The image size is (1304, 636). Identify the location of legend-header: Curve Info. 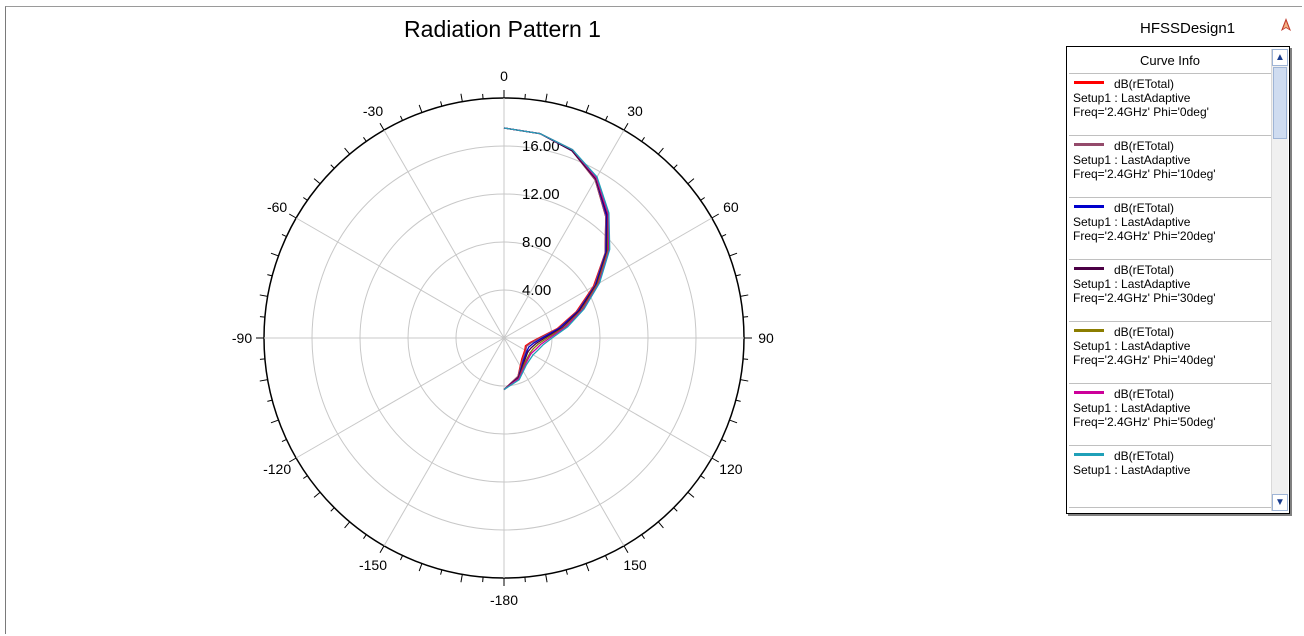
(1170, 61).